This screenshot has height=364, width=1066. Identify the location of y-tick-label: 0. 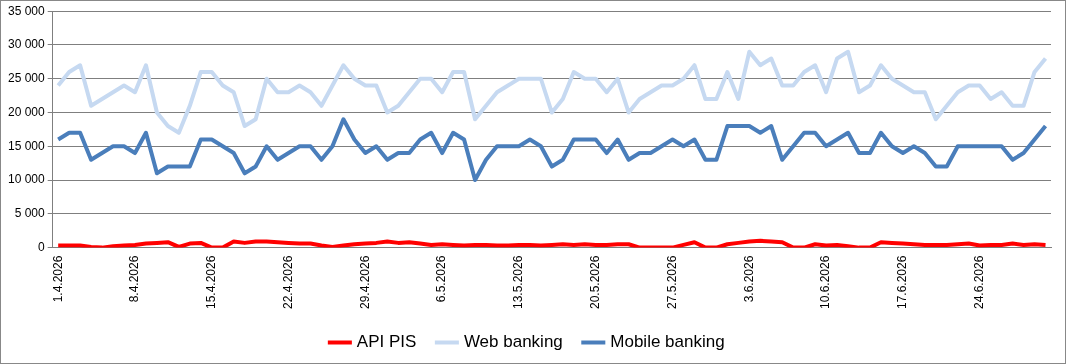
(42, 246).